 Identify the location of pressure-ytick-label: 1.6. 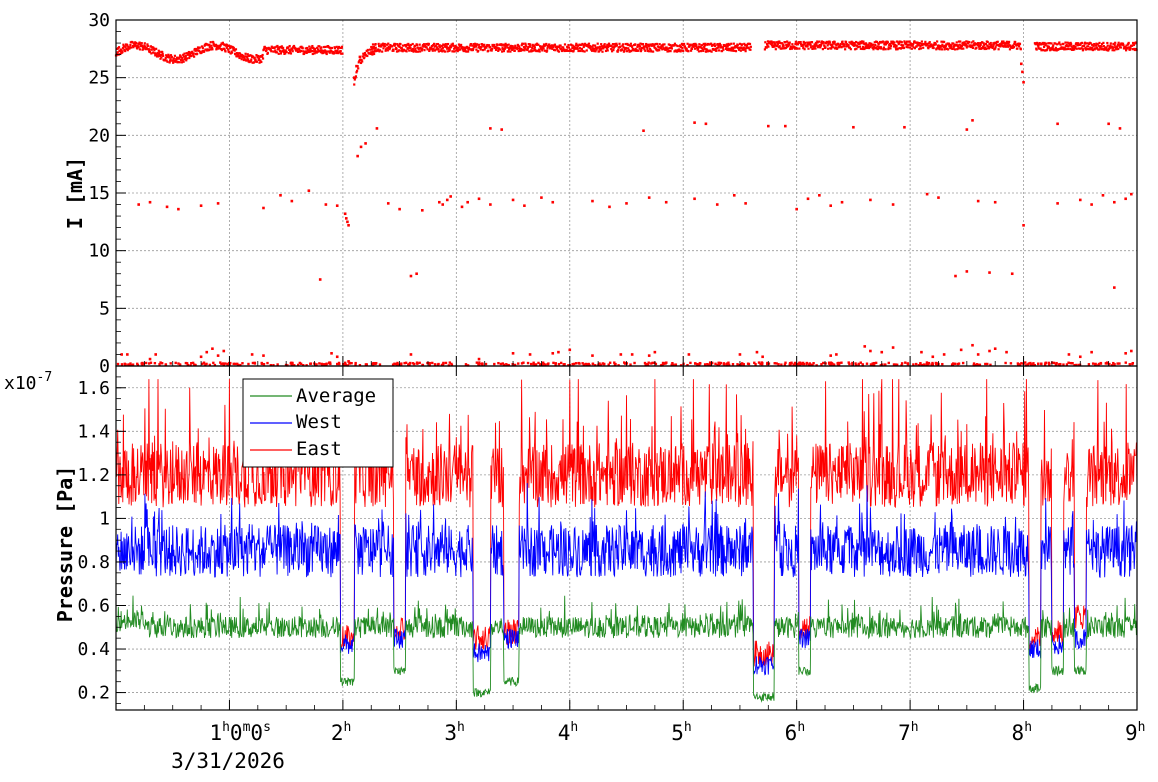
(93, 388).